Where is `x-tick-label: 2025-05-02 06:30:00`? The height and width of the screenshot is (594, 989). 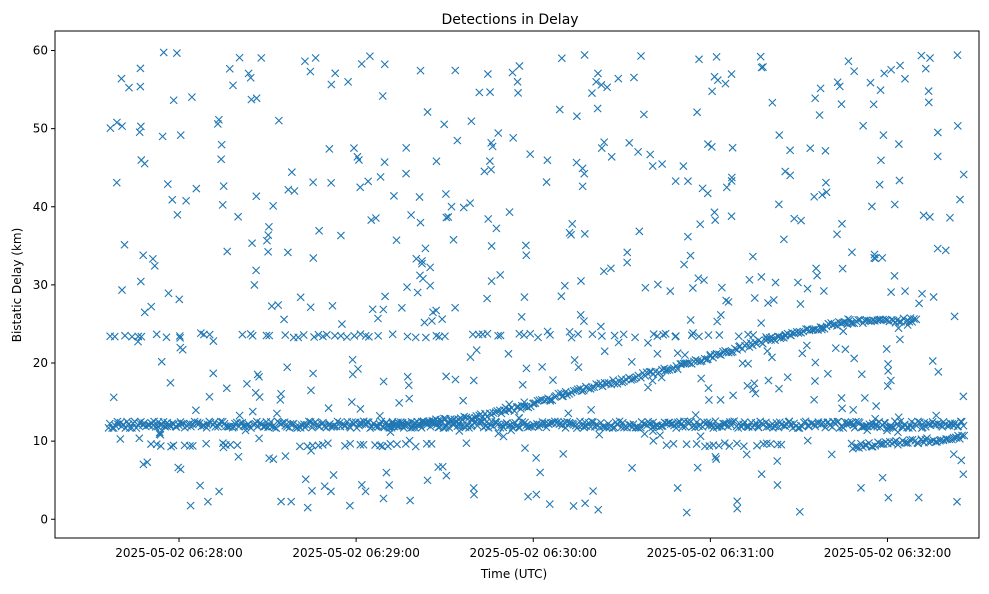
x-tick-label: 2025-05-02 06:30:00 is located at coordinates (533, 553).